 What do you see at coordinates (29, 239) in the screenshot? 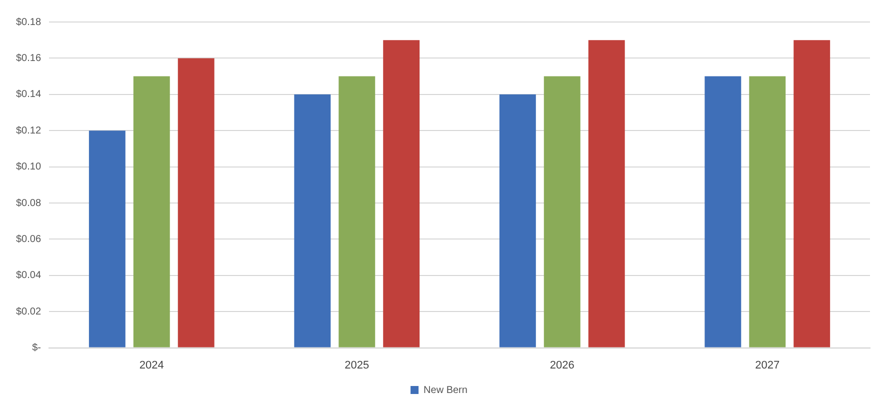
I see `y-tick-label: $0.06` at bounding box center [29, 239].